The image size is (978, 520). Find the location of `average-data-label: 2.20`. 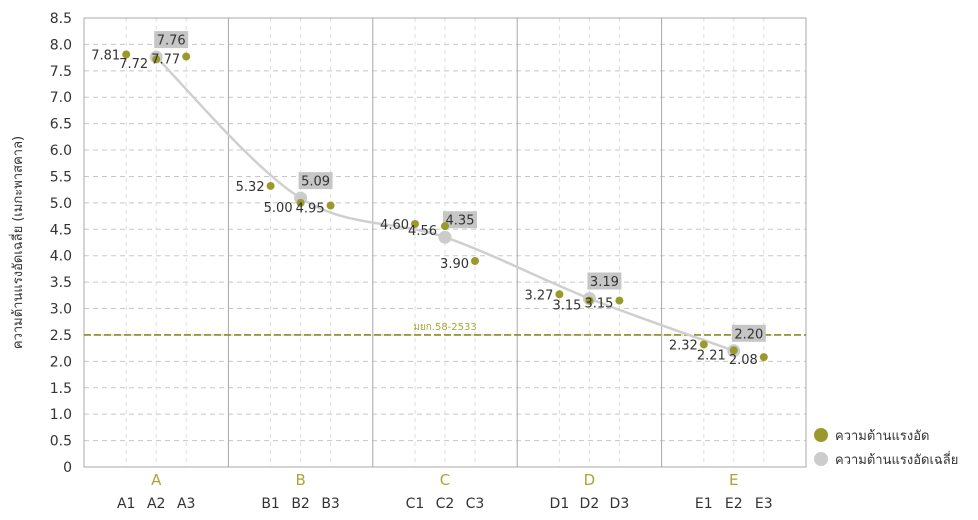

average-data-label: 2.20 is located at coordinates (748, 334).